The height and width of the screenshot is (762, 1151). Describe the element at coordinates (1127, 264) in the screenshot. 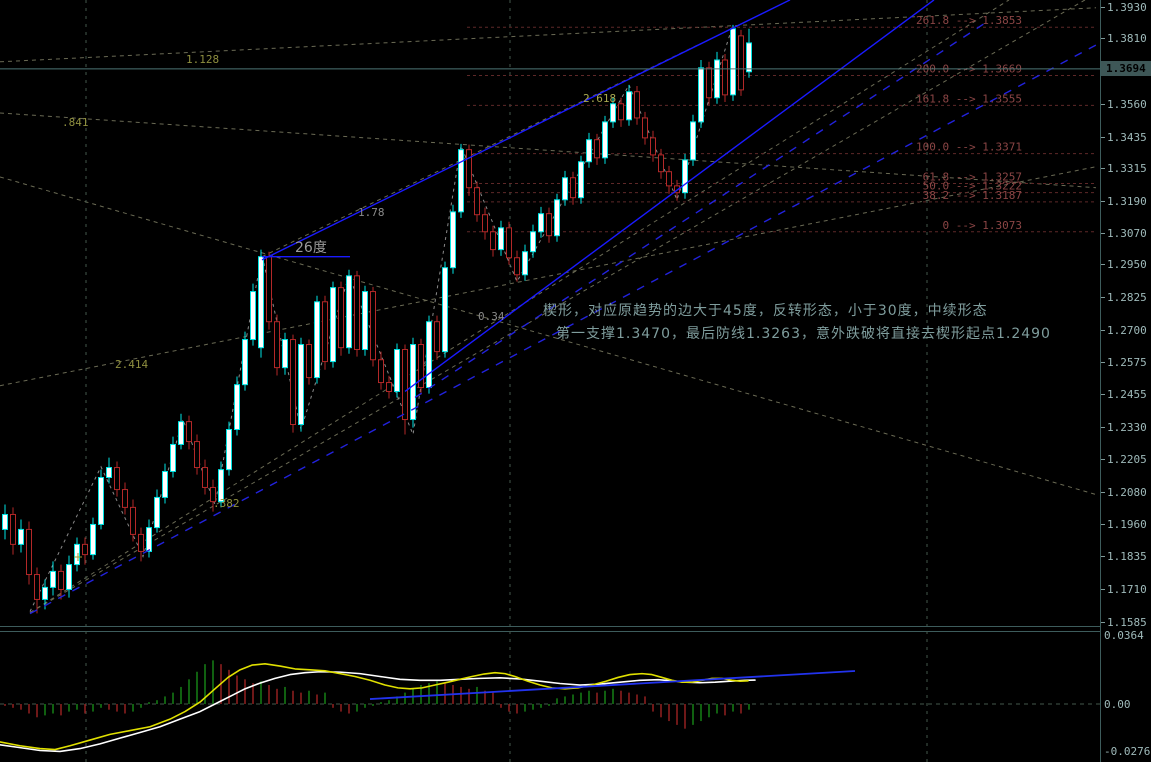

I see `price-axis-label: 1.2950` at that location.